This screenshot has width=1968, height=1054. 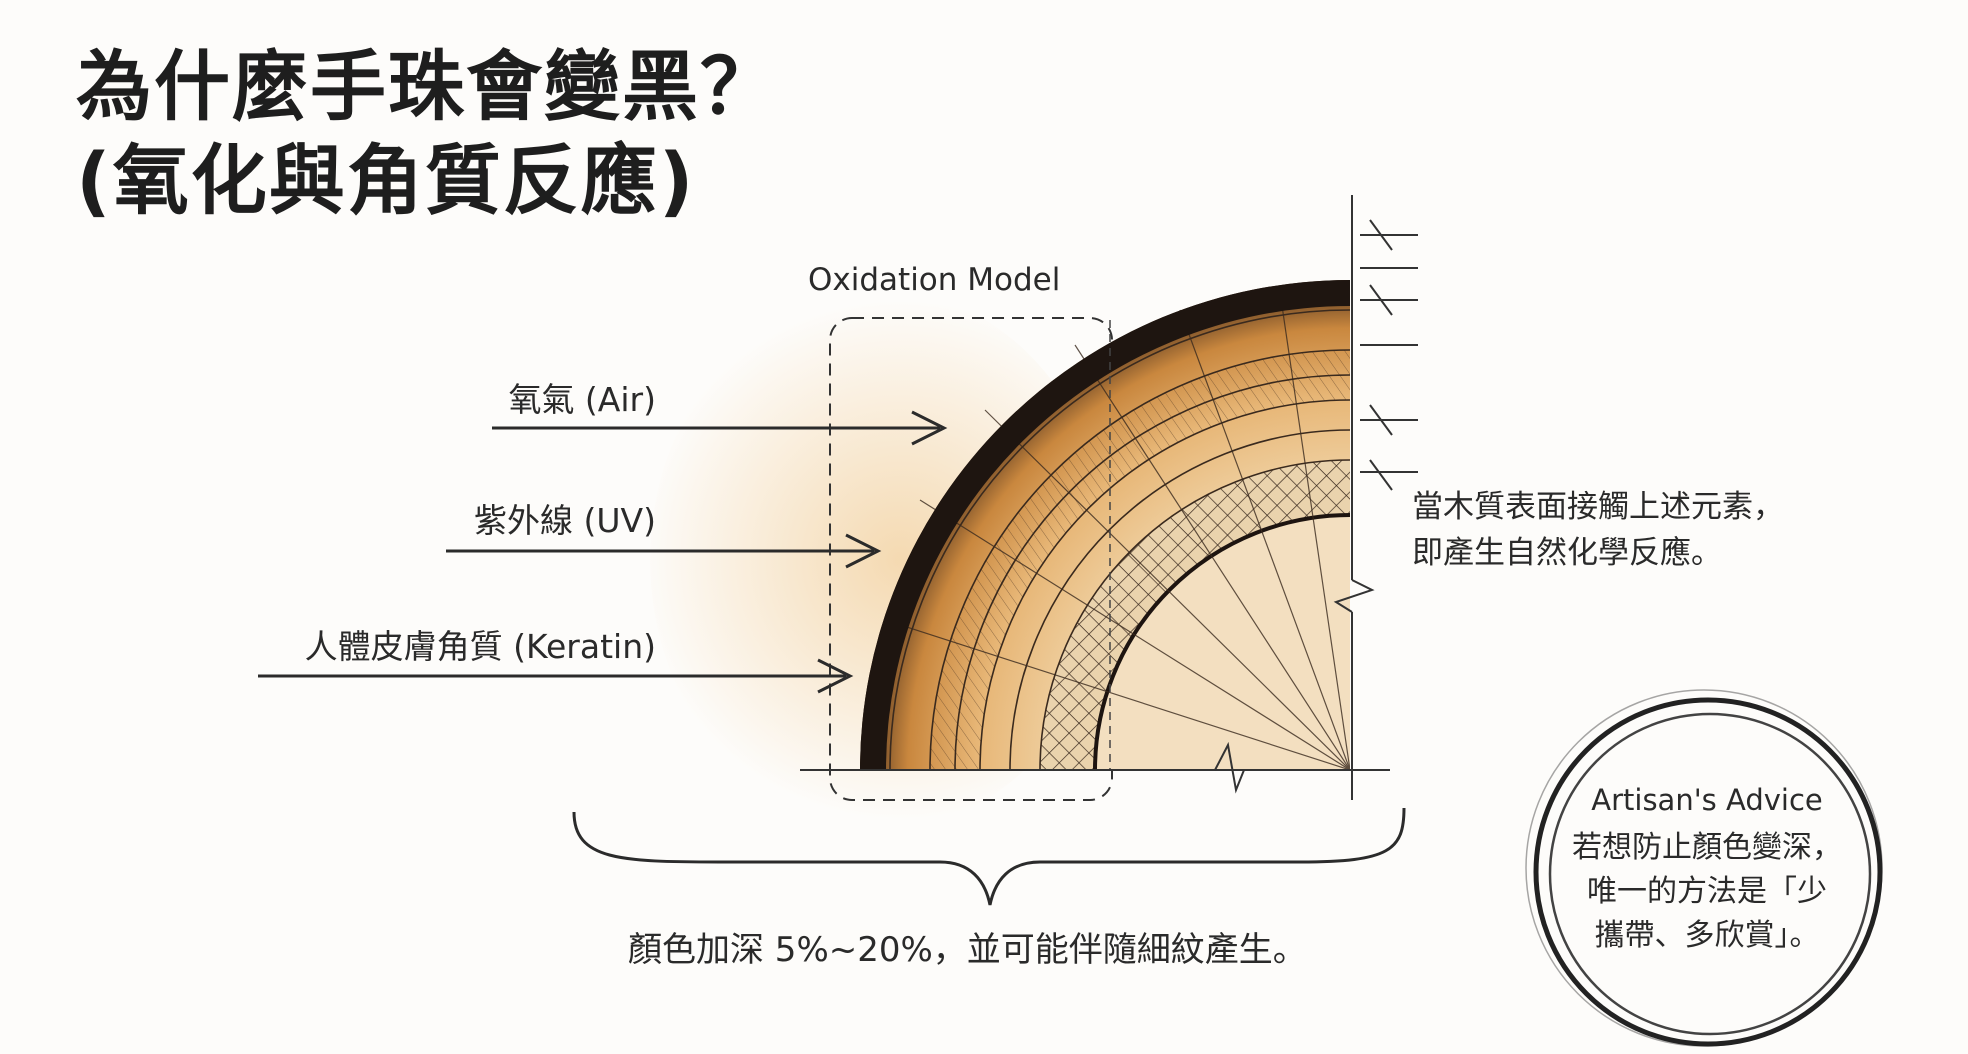 I want to click on arrow-keratin, so click(x=556, y=676).